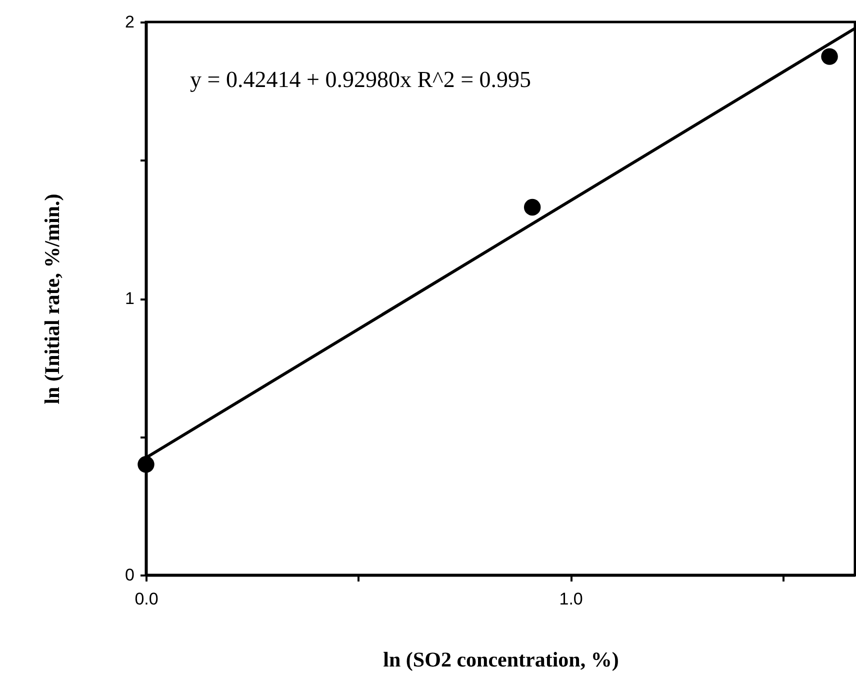 This screenshot has height=687, width=856. I want to click on x-axis-title: ln (SO2 concentration, %), so click(501, 660).